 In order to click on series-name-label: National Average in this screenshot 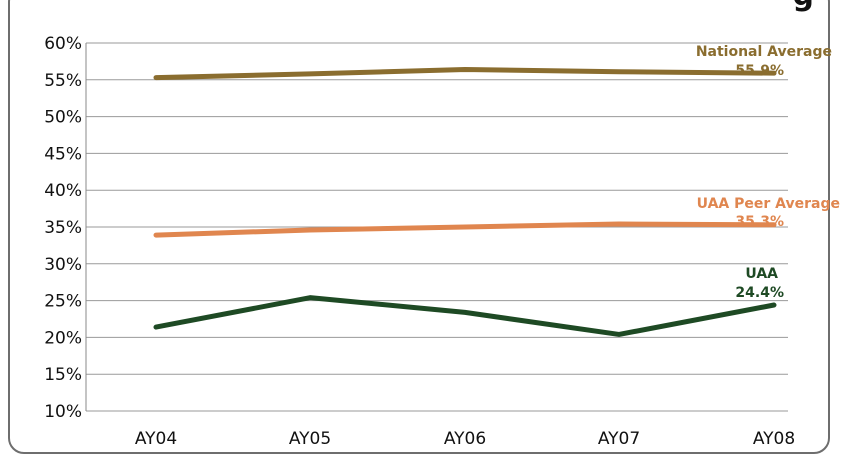, I will do `click(764, 52)`.